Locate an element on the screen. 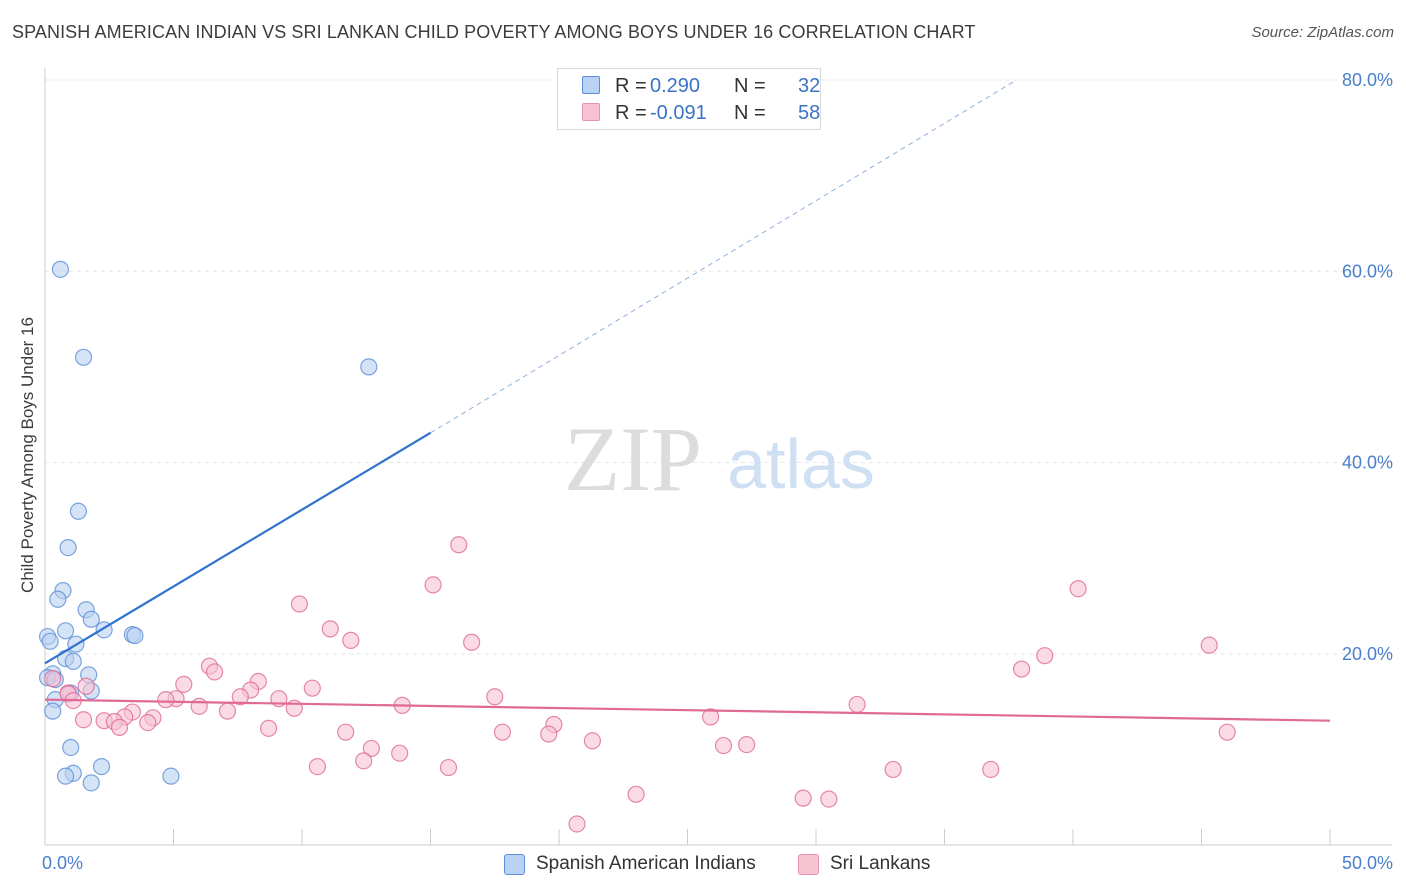  x-tick-label-max: 50.0% is located at coordinates (1367, 863).